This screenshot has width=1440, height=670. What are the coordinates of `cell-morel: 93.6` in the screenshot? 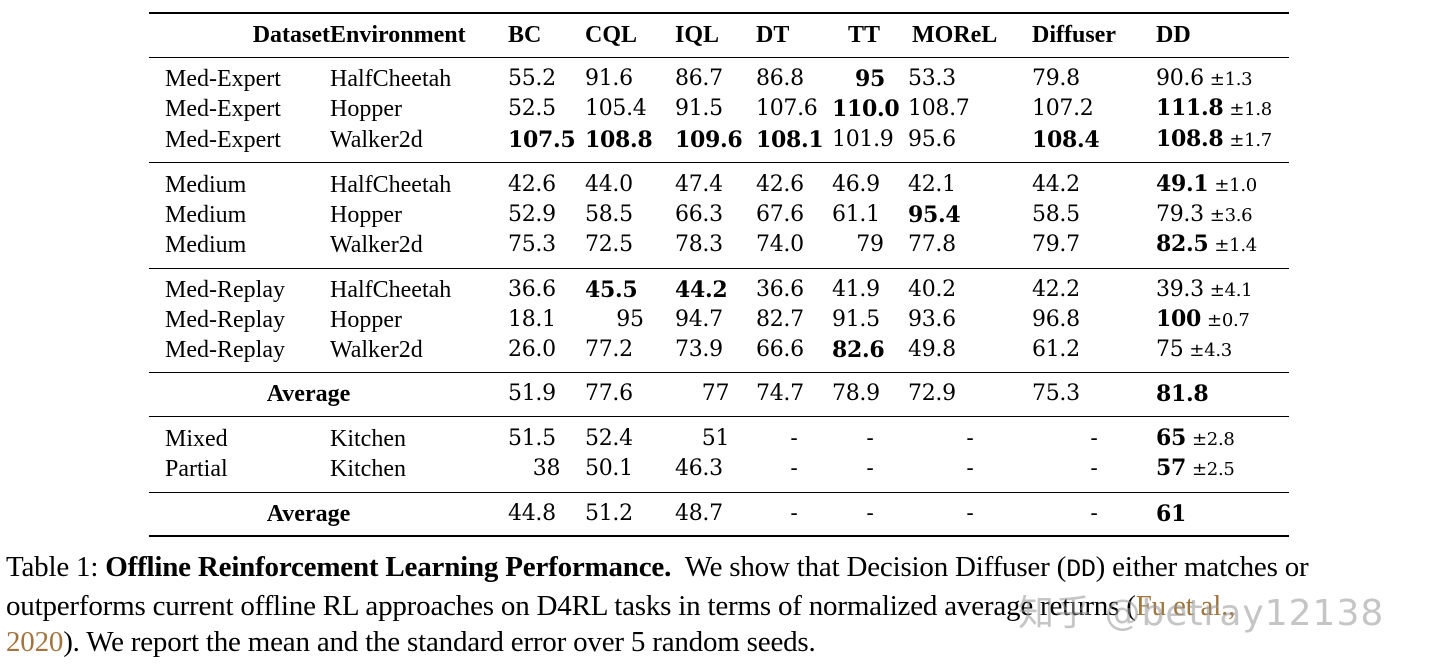 It's located at (932, 319).